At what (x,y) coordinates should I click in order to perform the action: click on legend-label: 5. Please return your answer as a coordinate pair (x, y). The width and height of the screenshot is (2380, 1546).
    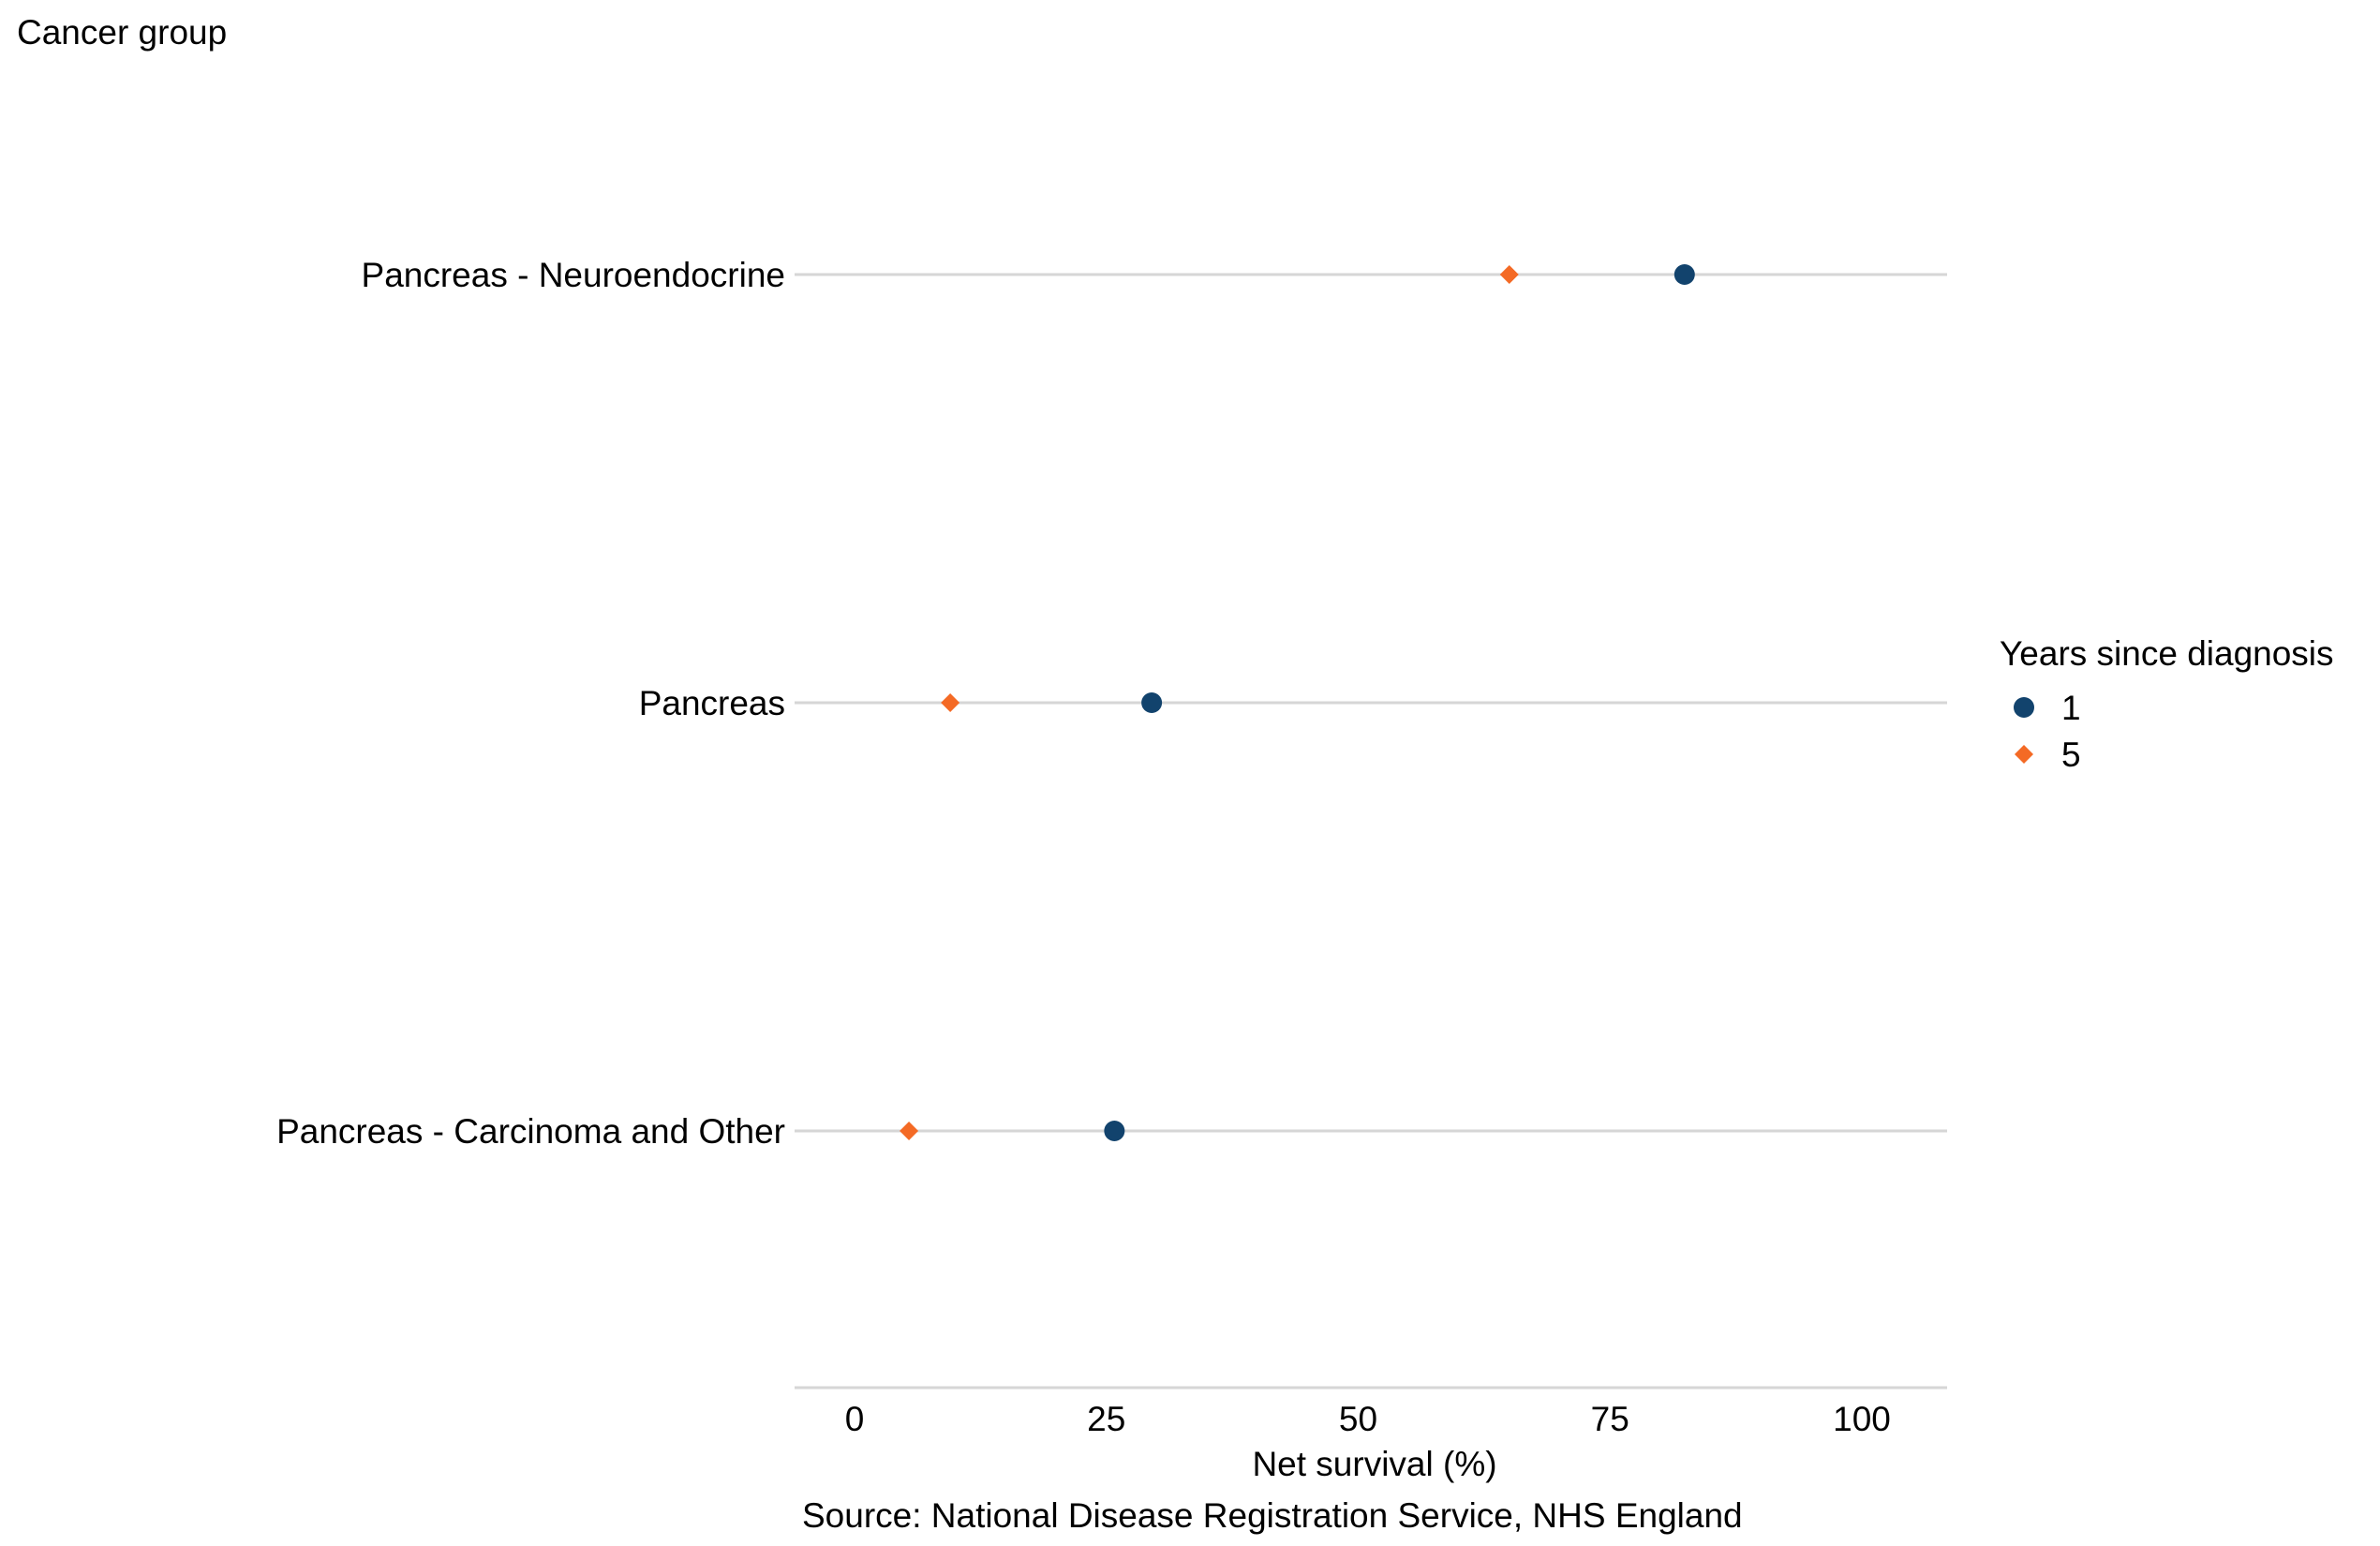
    Looking at the image, I should click on (2071, 755).